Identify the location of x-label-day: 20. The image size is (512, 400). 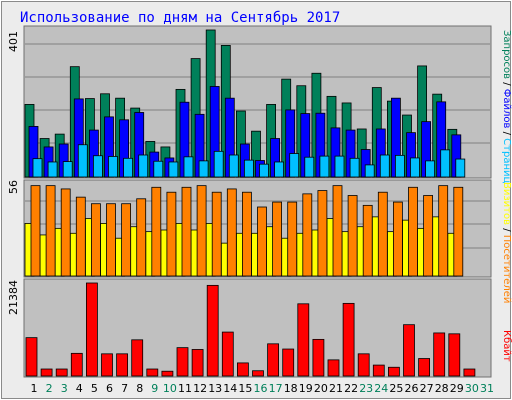
(321, 388).